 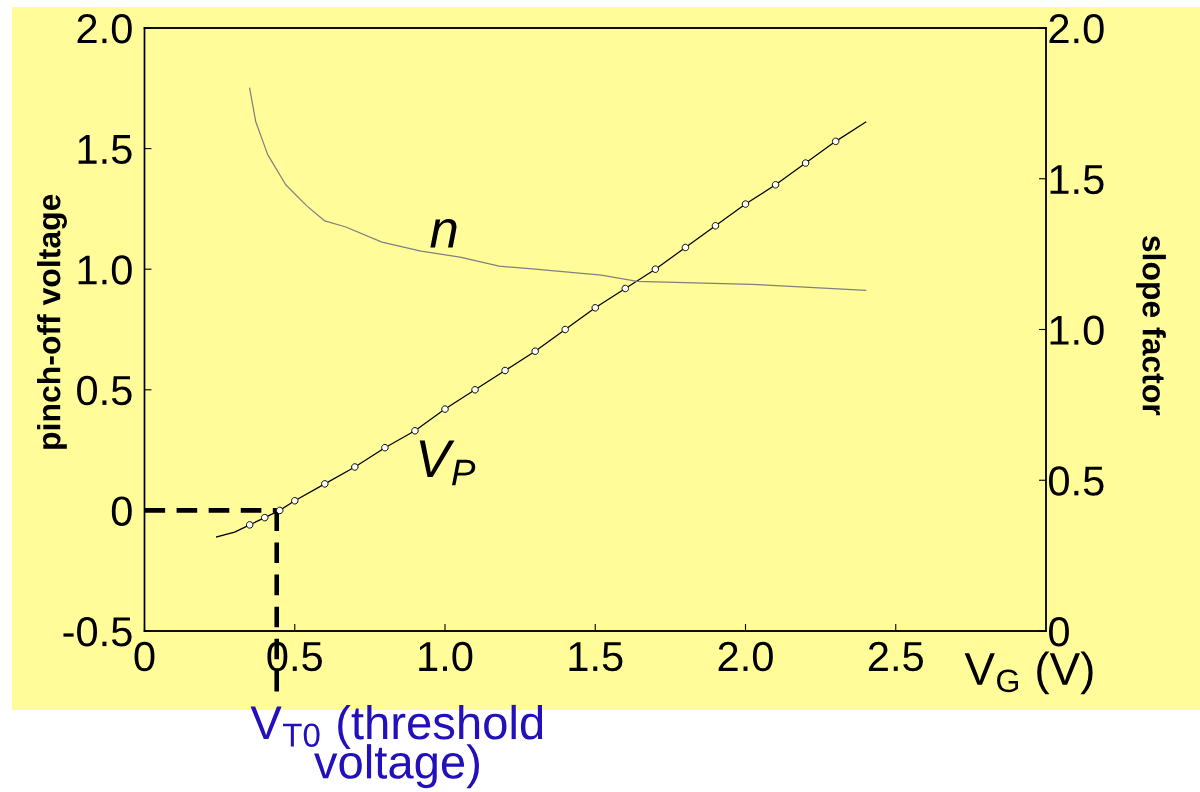 What do you see at coordinates (121, 511) in the screenshot?
I see `y-tick-label: 0` at bounding box center [121, 511].